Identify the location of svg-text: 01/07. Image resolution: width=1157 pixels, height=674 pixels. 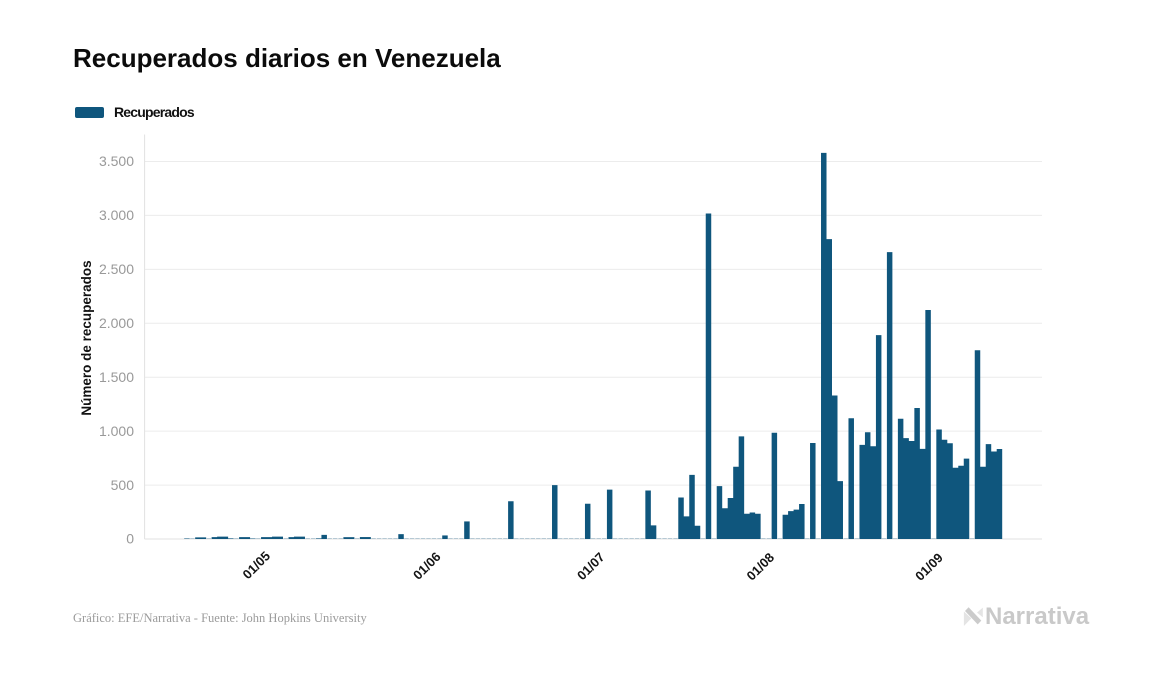
(591, 566).